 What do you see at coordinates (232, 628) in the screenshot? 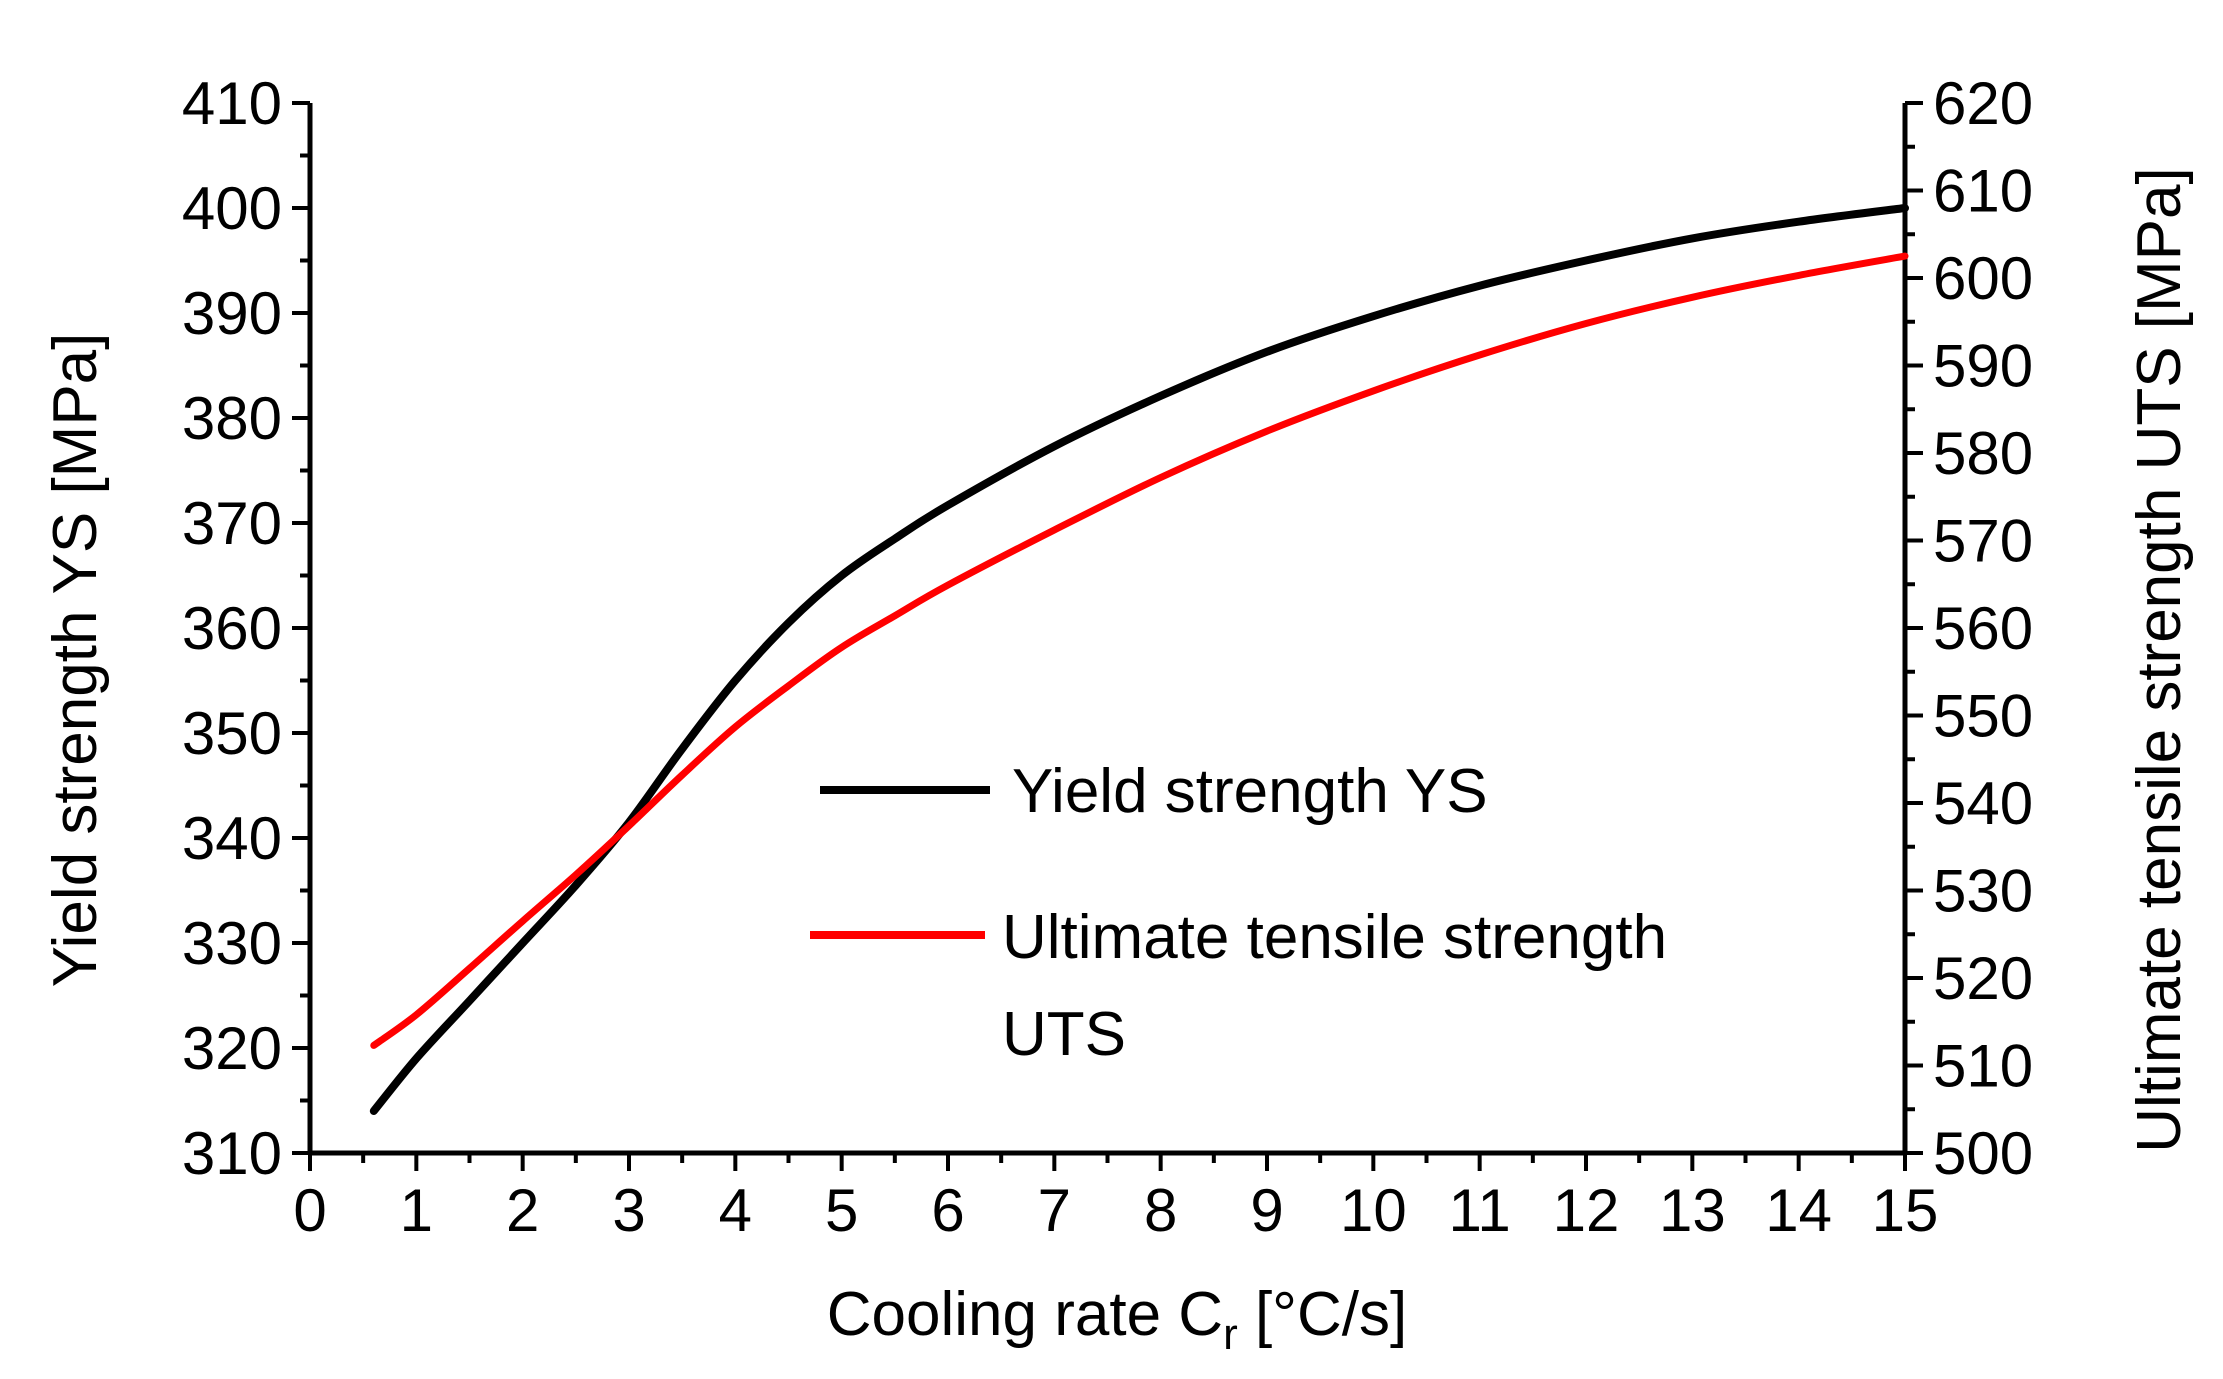
I see `y-left-tick-label: 360` at bounding box center [232, 628].